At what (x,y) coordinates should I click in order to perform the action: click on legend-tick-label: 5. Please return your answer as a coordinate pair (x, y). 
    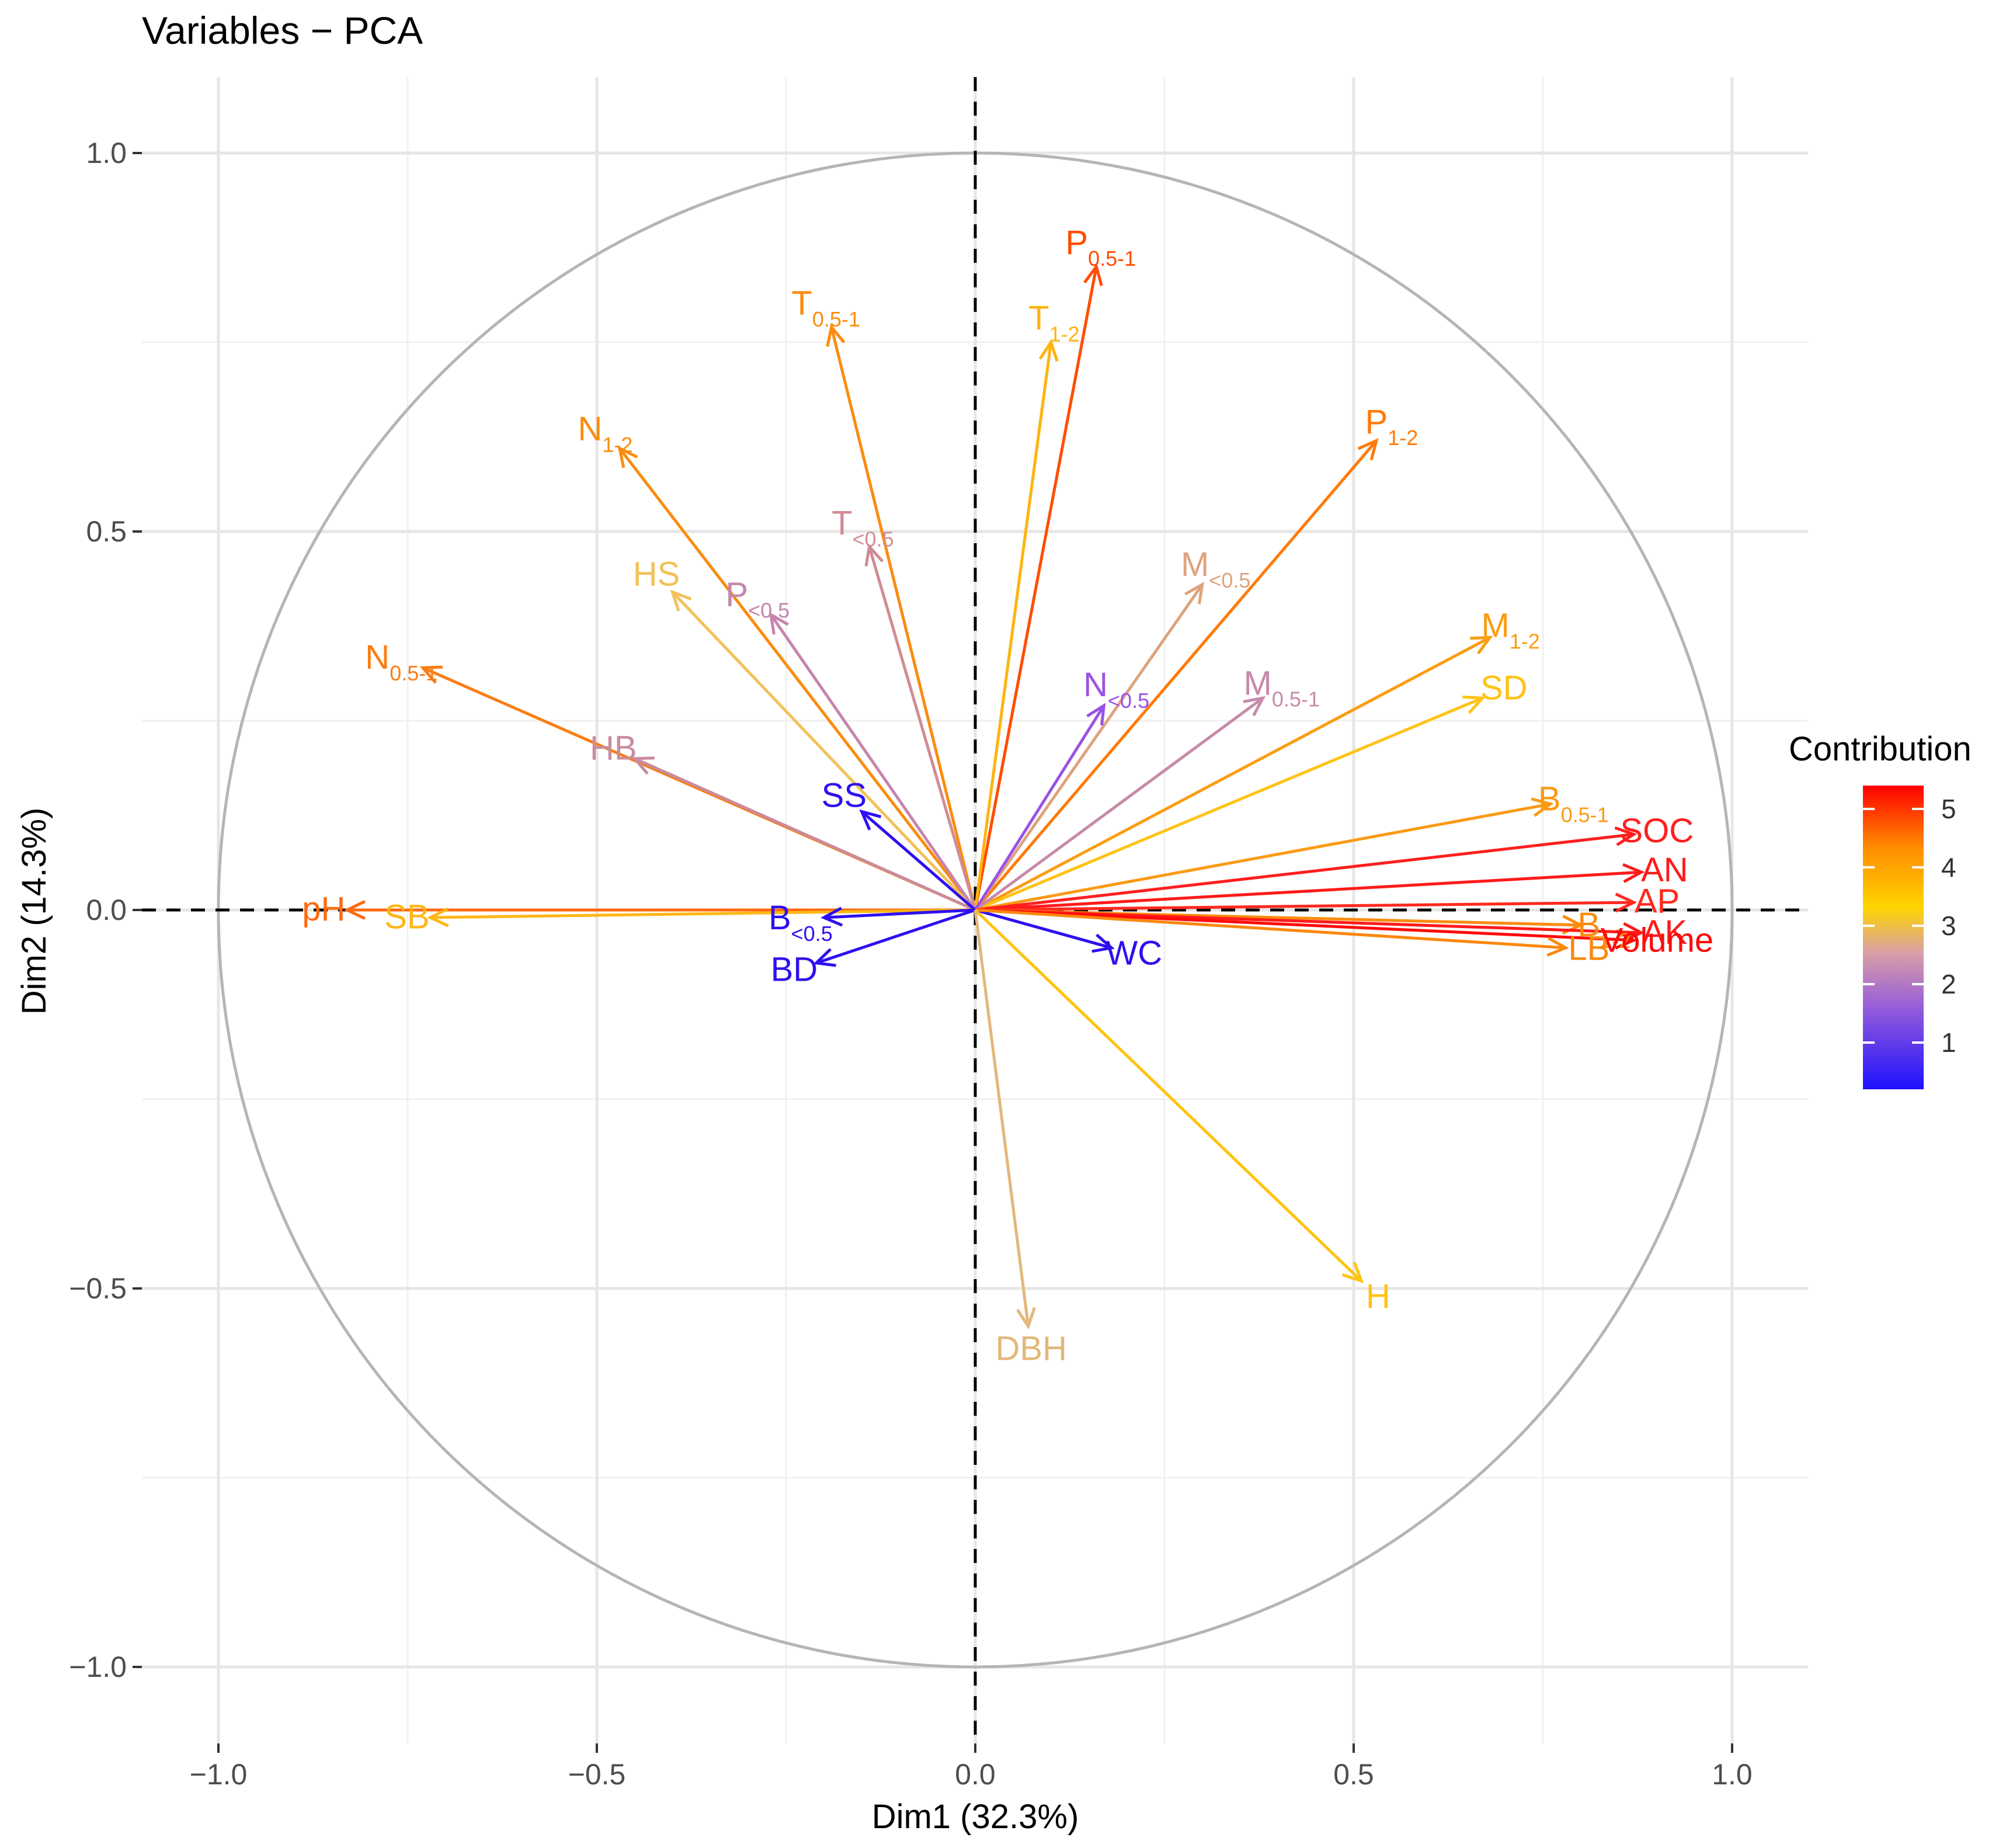
    Looking at the image, I should click on (1948, 809).